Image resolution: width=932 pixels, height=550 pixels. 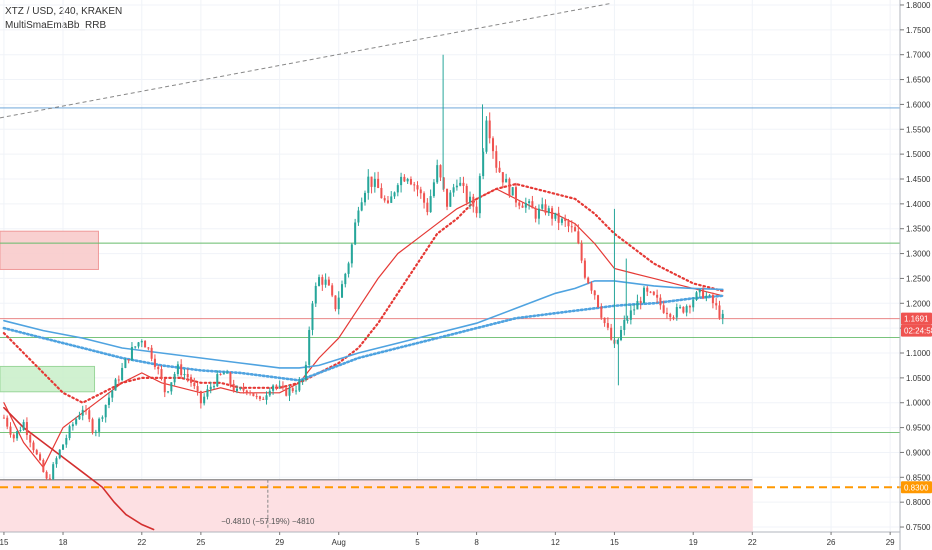 I want to click on trendline-layer, so click(x=305, y=60).